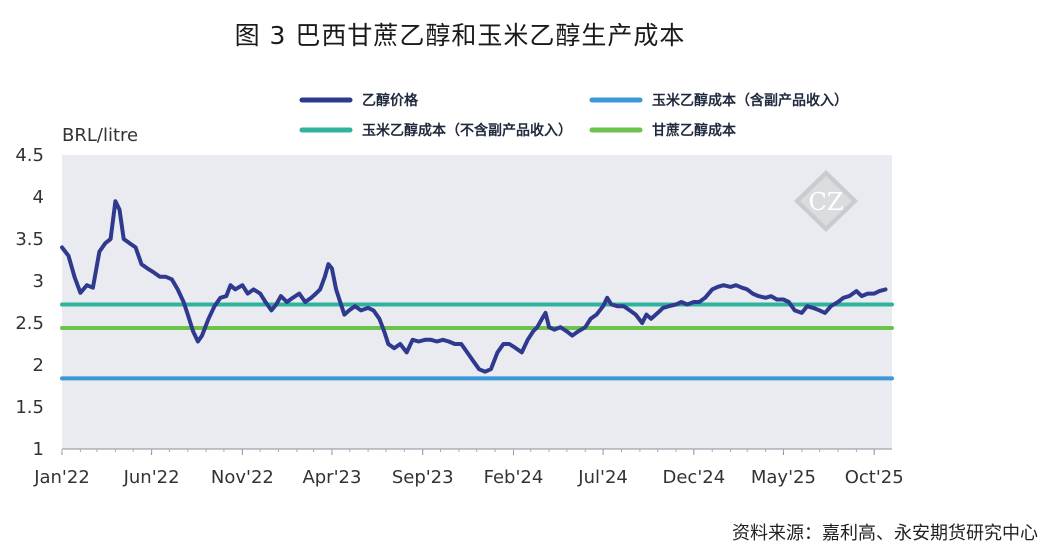 The width and height of the screenshot is (1052, 553). What do you see at coordinates (38, 449) in the screenshot?
I see `y-tick-label: 1` at bounding box center [38, 449].